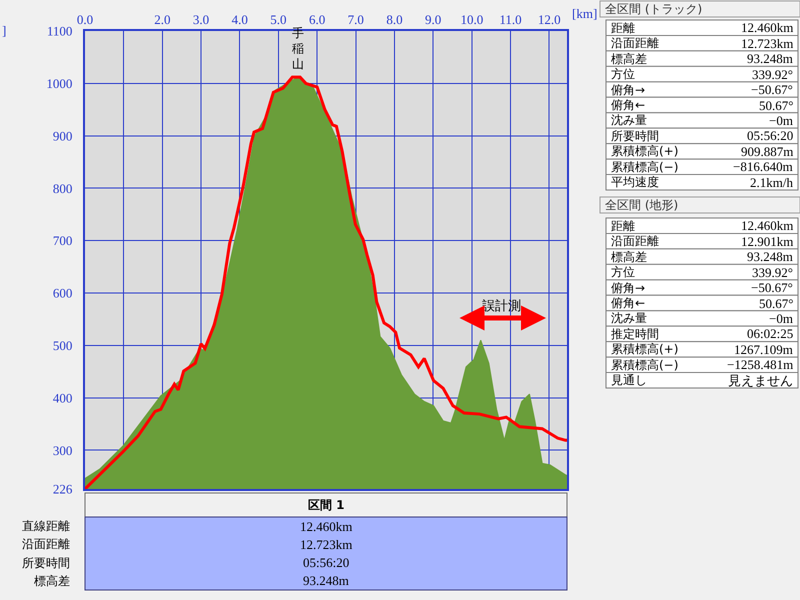 The image size is (800, 600). Describe the element at coordinates (62, 136) in the screenshot. I see `y-tick-label: 900` at that location.